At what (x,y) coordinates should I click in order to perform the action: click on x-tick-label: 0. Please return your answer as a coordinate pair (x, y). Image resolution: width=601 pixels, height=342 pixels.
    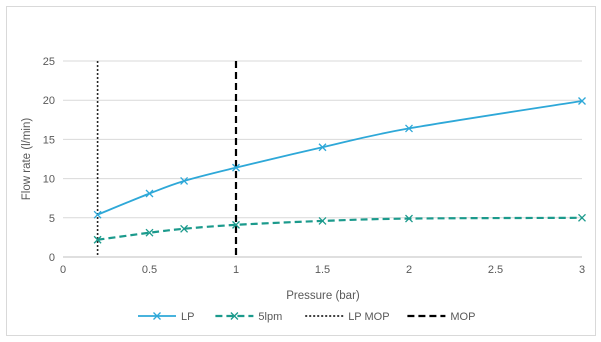
    Looking at the image, I should click on (63, 270).